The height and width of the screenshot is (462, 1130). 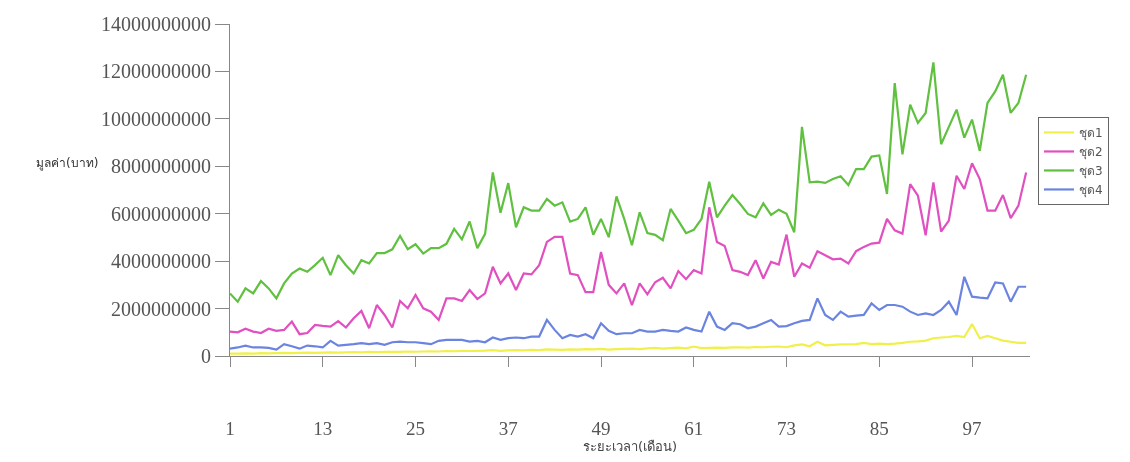 What do you see at coordinates (323, 428) in the screenshot?
I see `x-tick-label: 13` at bounding box center [323, 428].